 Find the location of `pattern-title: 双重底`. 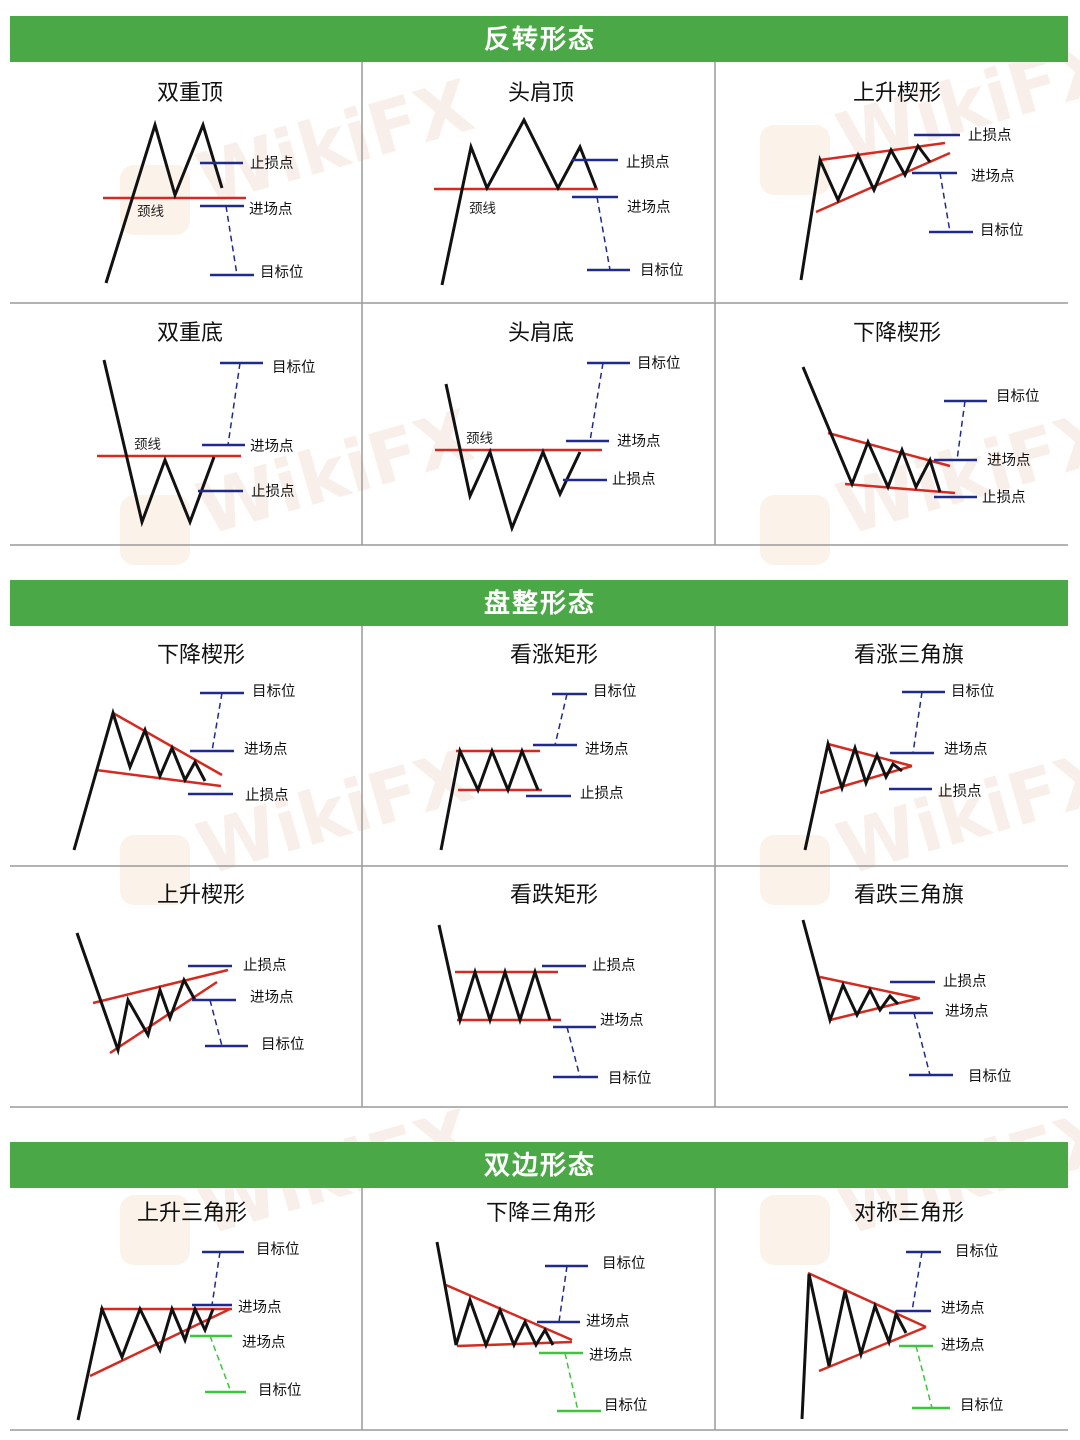

pattern-title: 双重底 is located at coordinates (190, 333).